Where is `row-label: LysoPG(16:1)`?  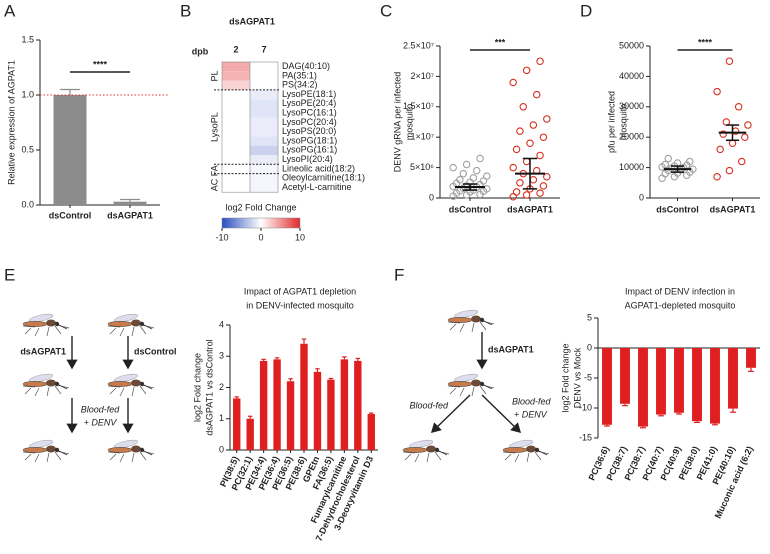
row-label: LysoPG(16:1) is located at coordinates (309, 150).